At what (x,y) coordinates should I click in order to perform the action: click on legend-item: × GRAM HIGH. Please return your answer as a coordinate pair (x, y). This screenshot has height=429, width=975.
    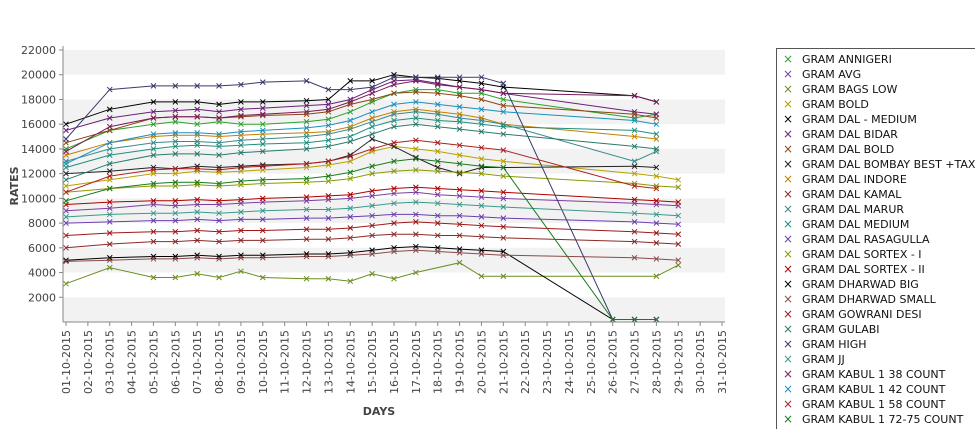
    Looking at the image, I should click on (876, 344).